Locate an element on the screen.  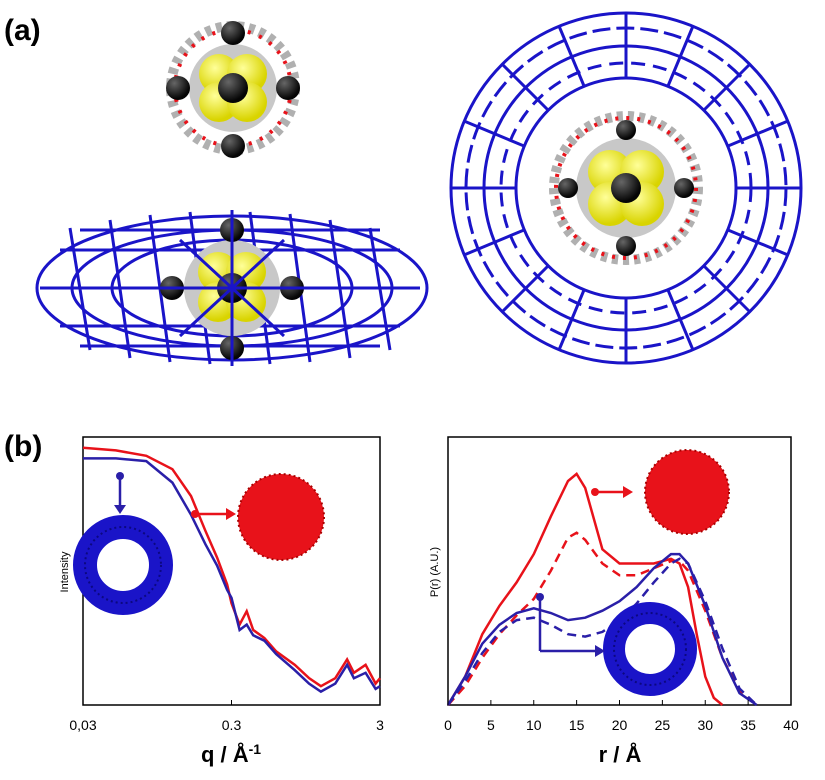
cluster-core-top is located at coordinates (233, 89).